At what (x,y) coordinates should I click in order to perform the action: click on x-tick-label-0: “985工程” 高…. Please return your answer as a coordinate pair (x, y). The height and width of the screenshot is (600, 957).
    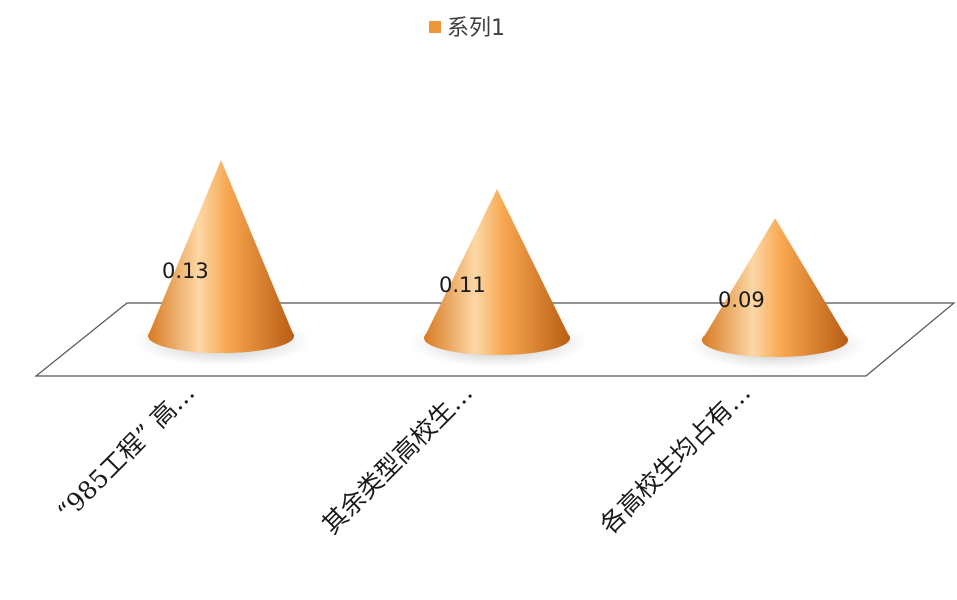
    Looking at the image, I should click on (126, 452).